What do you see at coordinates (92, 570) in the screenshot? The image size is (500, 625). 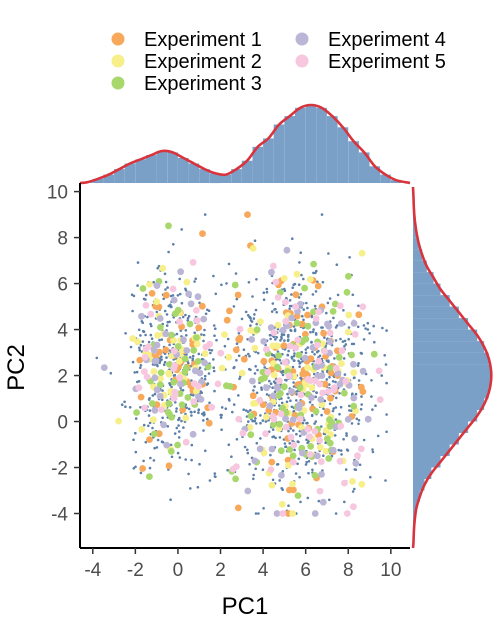 I see `x-tick-label: -4` at bounding box center [92, 570].